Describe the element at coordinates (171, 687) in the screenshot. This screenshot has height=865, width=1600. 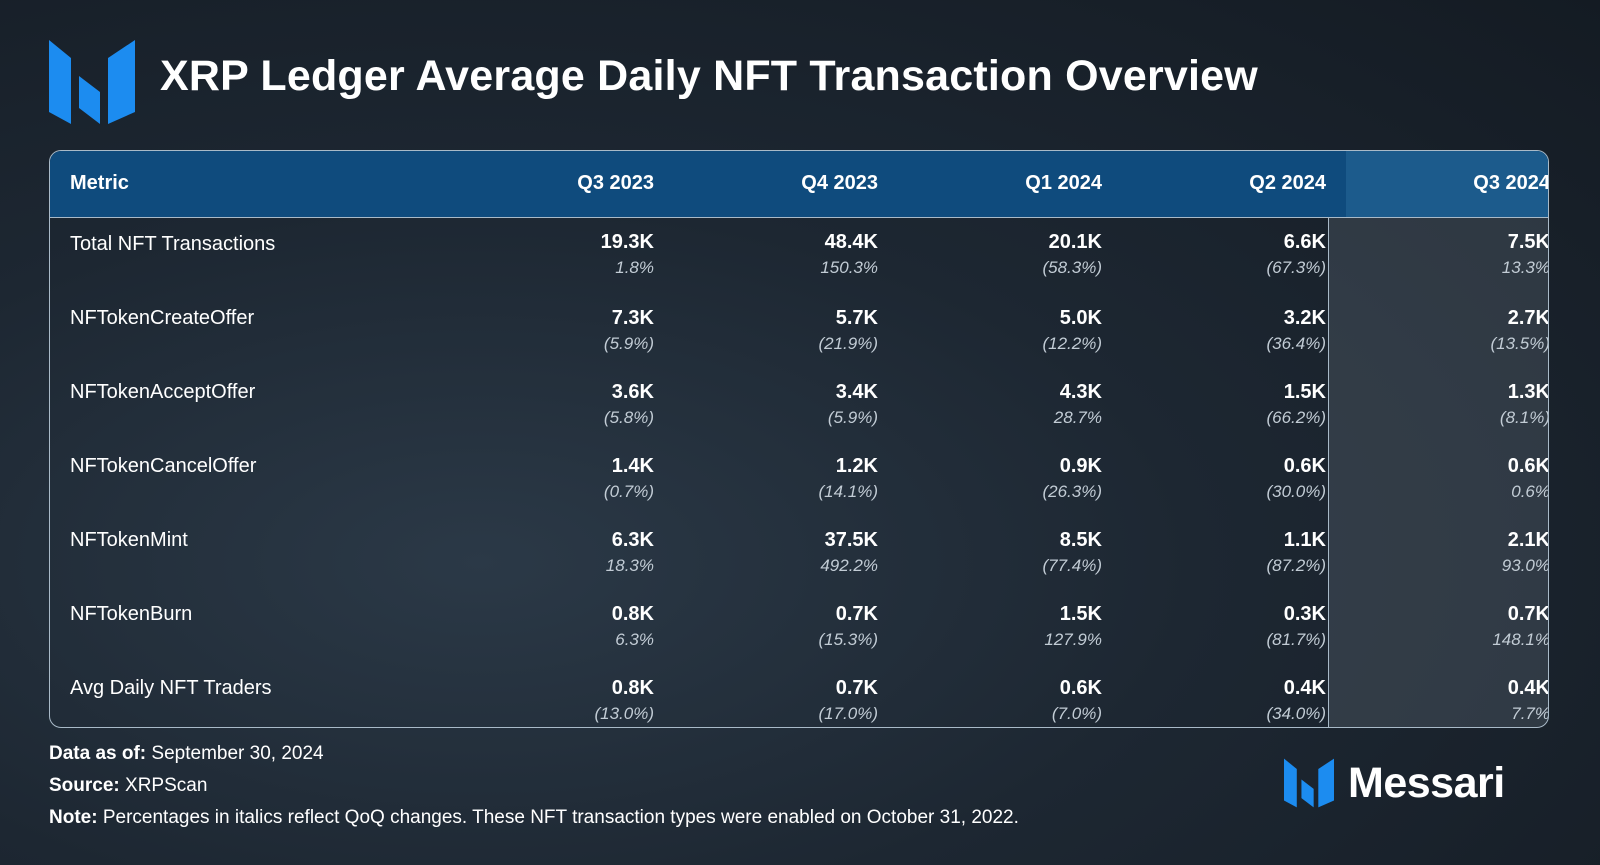
I see `metric-label: Avg Daily NFT Traders` at that location.